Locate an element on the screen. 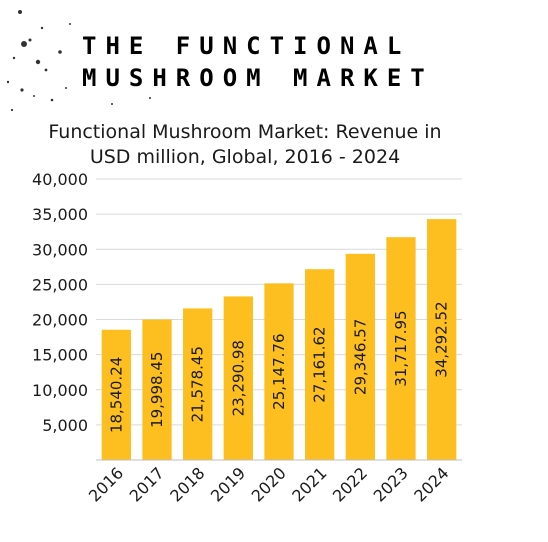 This screenshot has width=548, height=542. y-tick-label: 30,000 is located at coordinates (60, 249).